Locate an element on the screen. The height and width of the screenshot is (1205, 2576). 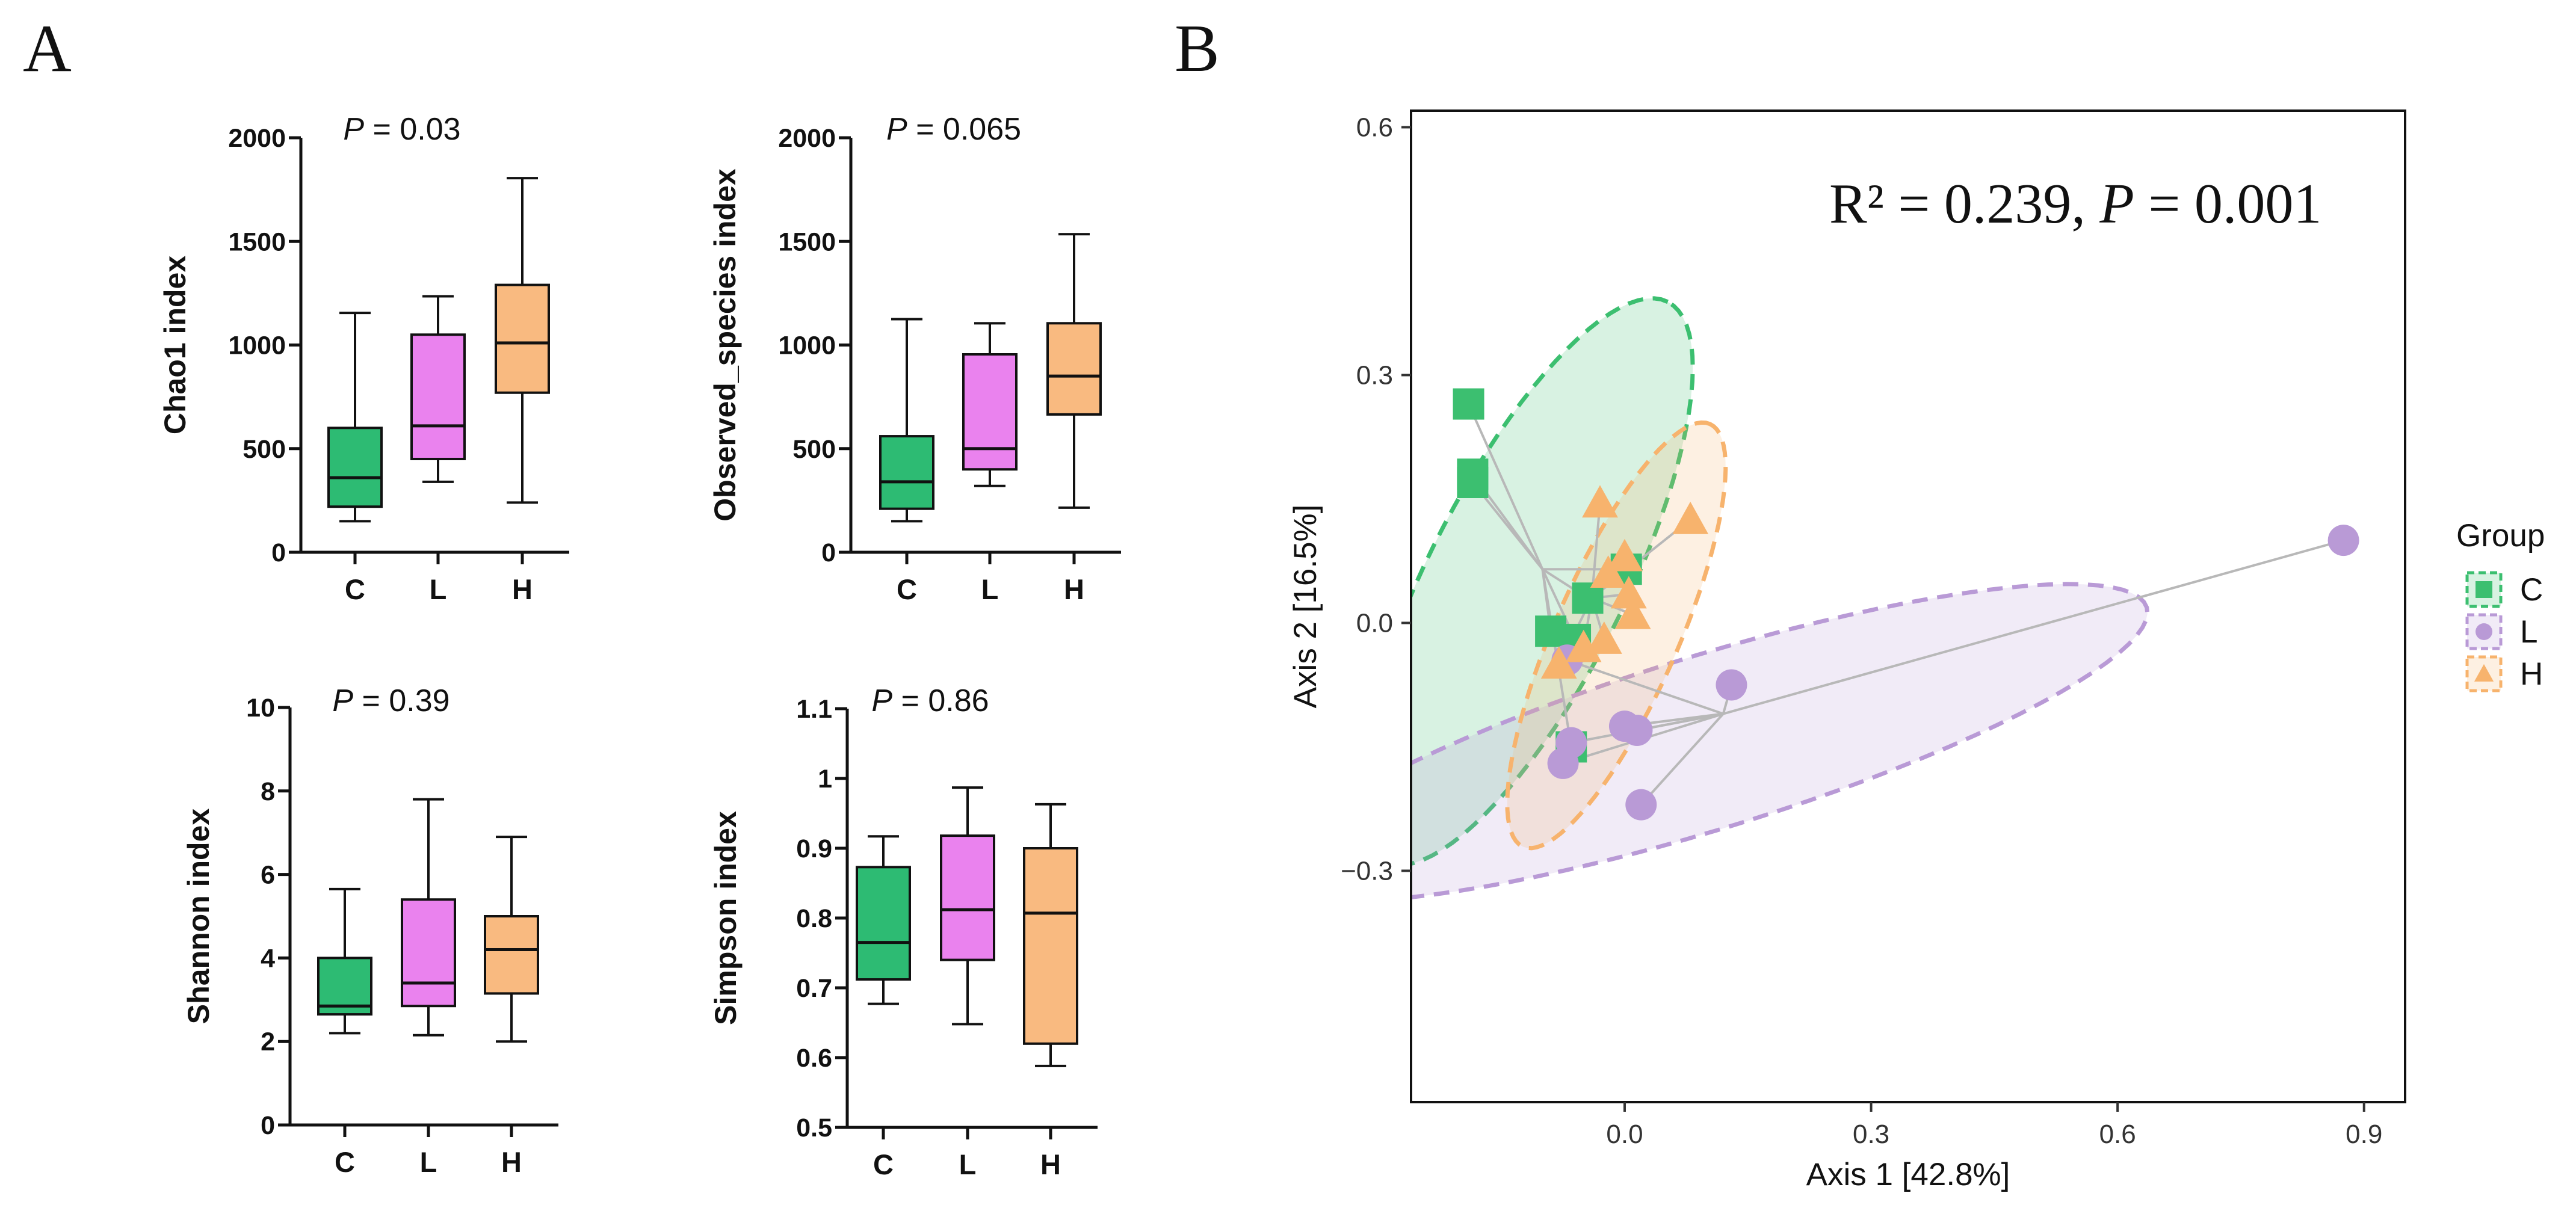
x-tick-label: 0.6 is located at coordinates (2117, 1134).